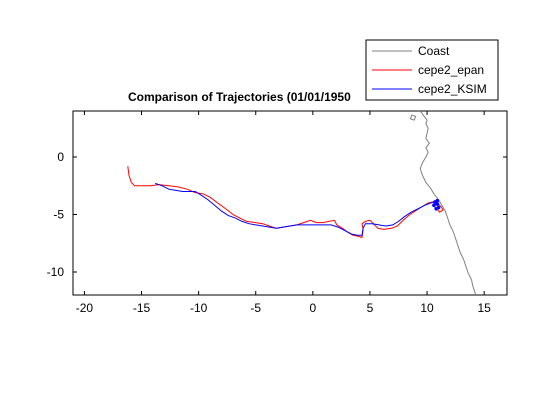 This screenshot has width=560, height=420. What do you see at coordinates (255, 308) in the screenshot?
I see `x-tick-label: -5` at bounding box center [255, 308].